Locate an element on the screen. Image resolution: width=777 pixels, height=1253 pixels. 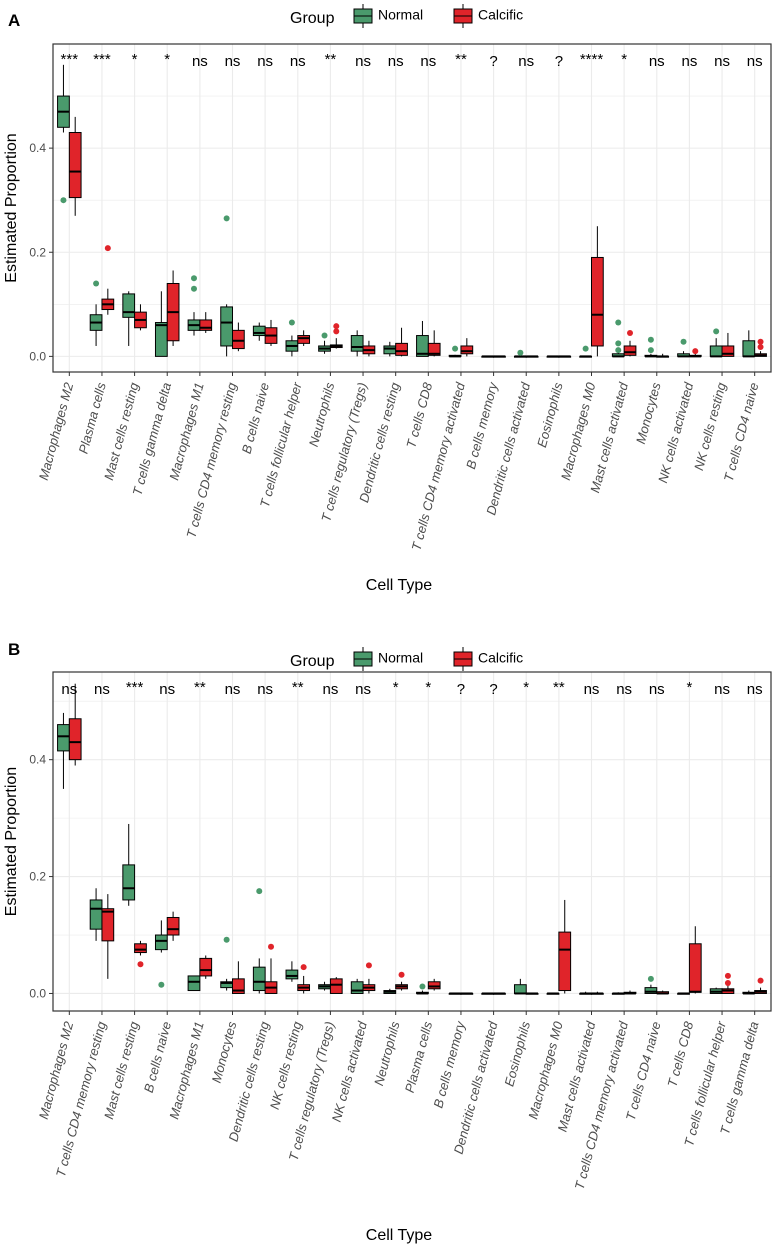
x-tick-label: T cells CD4 naive is located at coordinates (741, 432).